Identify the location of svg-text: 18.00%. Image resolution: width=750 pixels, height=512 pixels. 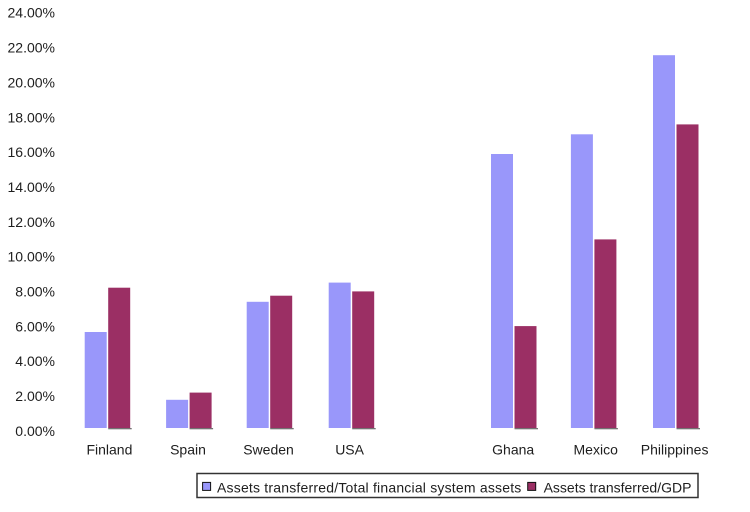
(31, 117).